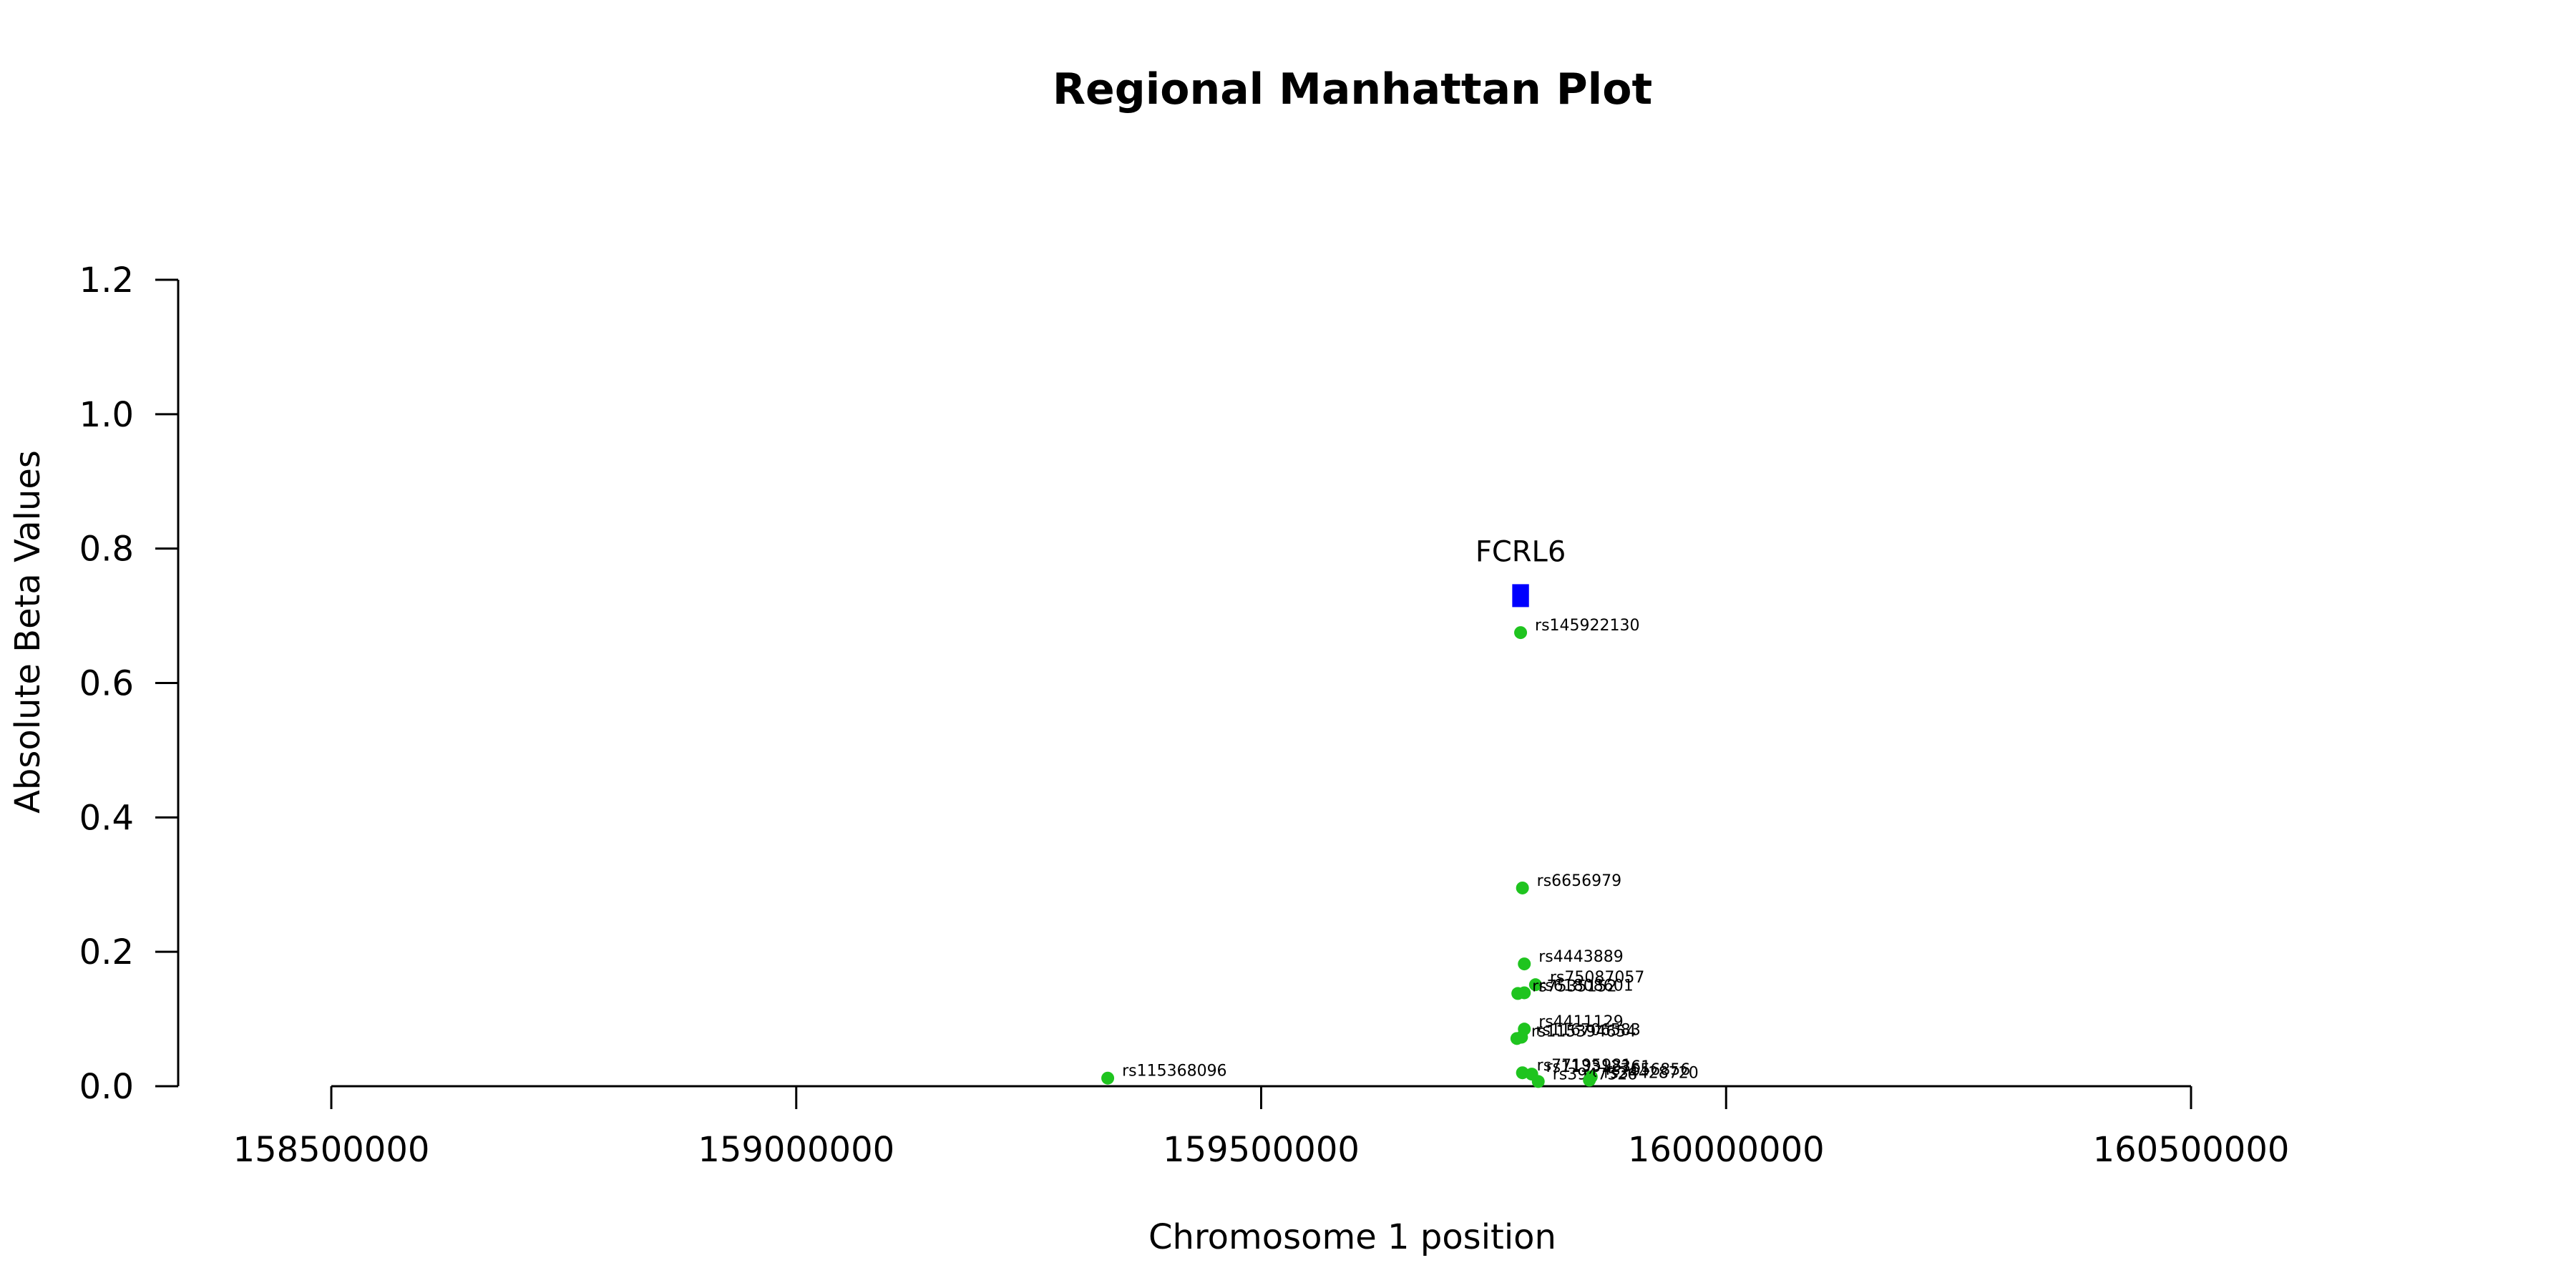 The image size is (2576, 1288). Describe the element at coordinates (1574, 986) in the screenshot. I see `snp-label: rs7535152` at that location.